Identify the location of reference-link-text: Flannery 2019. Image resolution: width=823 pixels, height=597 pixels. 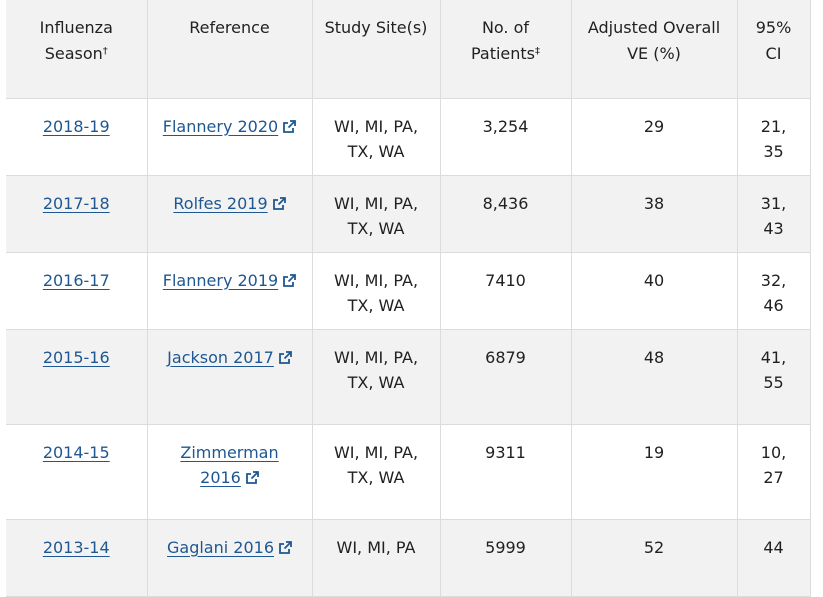
(220, 280).